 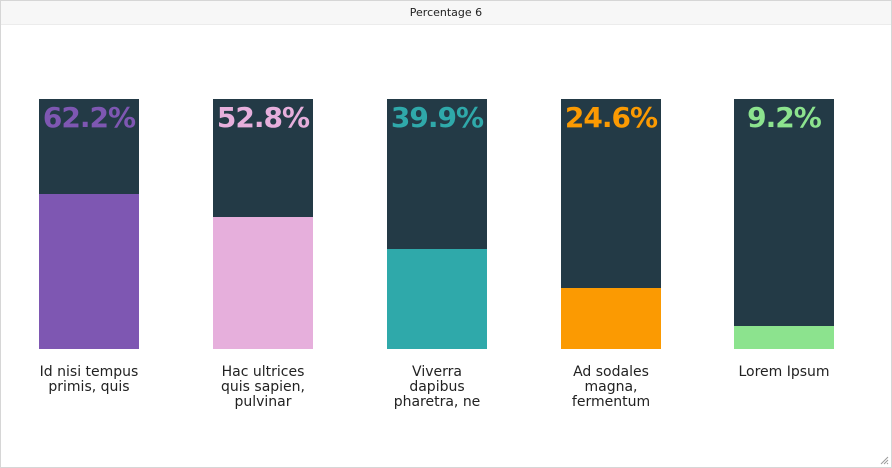 I want to click on bar-track: 62.2%, so click(x=89, y=224).